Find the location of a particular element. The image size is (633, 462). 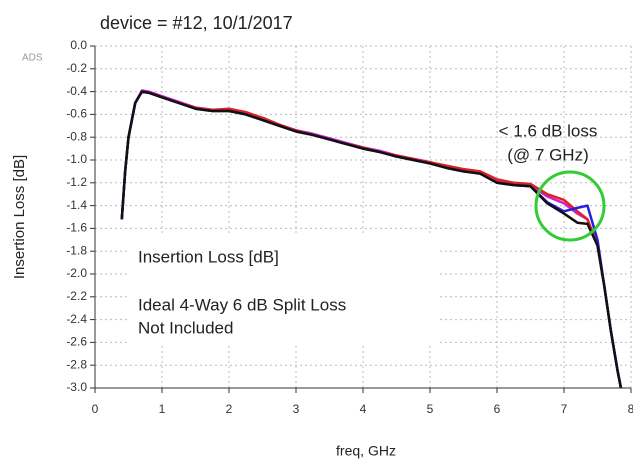

watermark: ADS is located at coordinates (32, 58).